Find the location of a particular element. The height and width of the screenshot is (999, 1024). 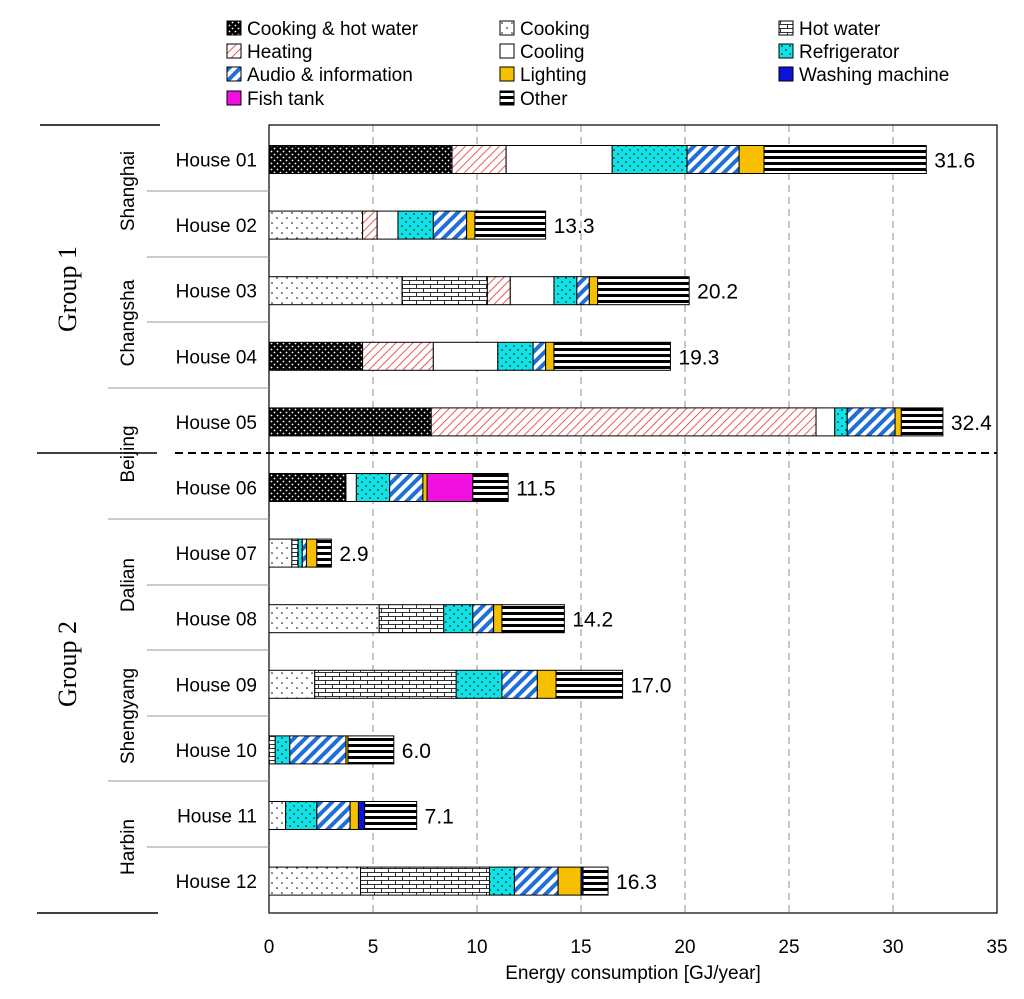

legend-item-cooling: Cooling is located at coordinates (541, 52).